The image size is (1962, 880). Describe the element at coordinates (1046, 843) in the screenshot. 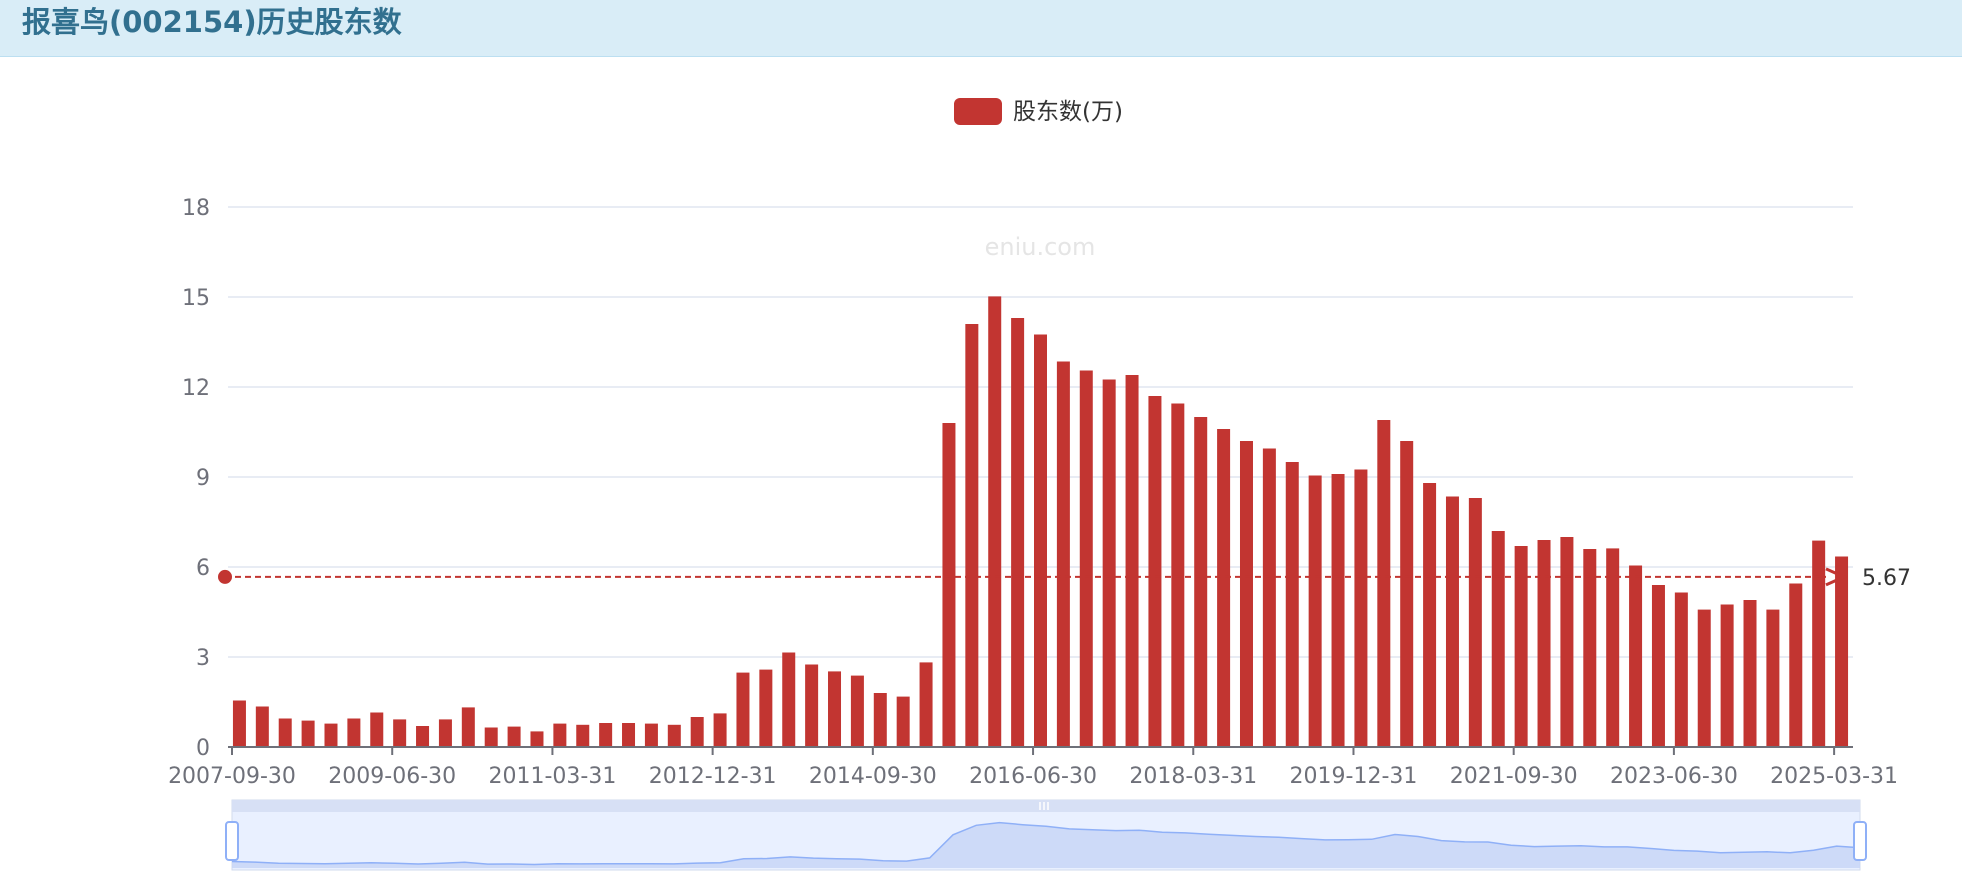

I see `zoom-slider-data-line` at that location.